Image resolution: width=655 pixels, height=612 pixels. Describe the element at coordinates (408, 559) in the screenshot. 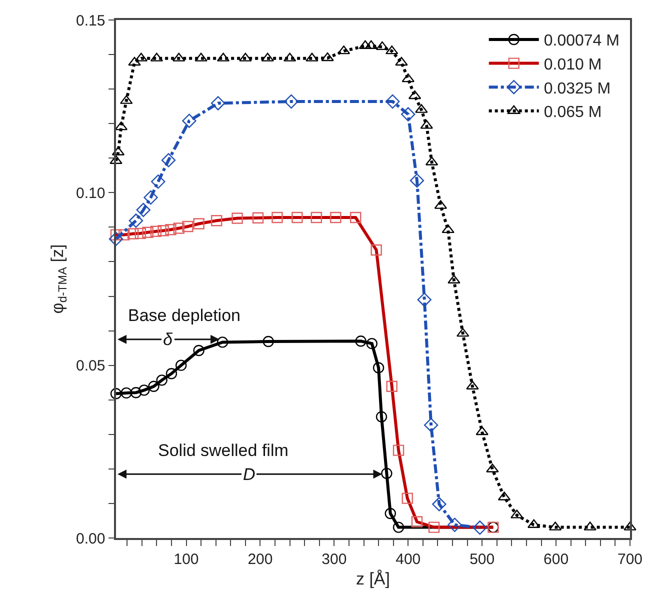

I see `x-tick-label: 400` at that location.